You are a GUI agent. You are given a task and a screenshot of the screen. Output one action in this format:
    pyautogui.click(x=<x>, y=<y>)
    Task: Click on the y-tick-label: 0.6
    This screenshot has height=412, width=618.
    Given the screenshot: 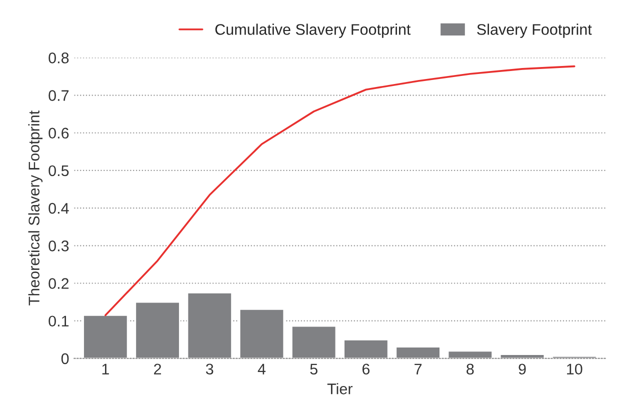 What is the action you would take?
    pyautogui.click(x=58, y=133)
    